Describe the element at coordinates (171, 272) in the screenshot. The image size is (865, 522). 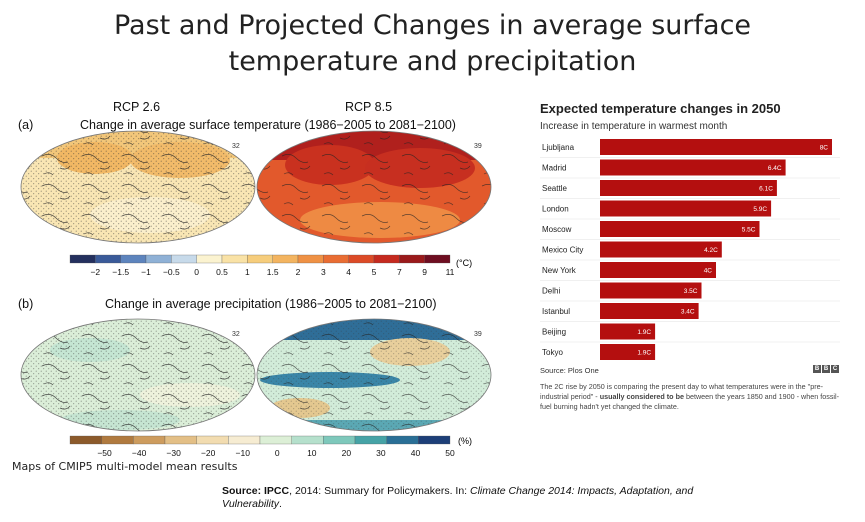
I see `colorbar-temperature-tick-label: −0.5` at that location.